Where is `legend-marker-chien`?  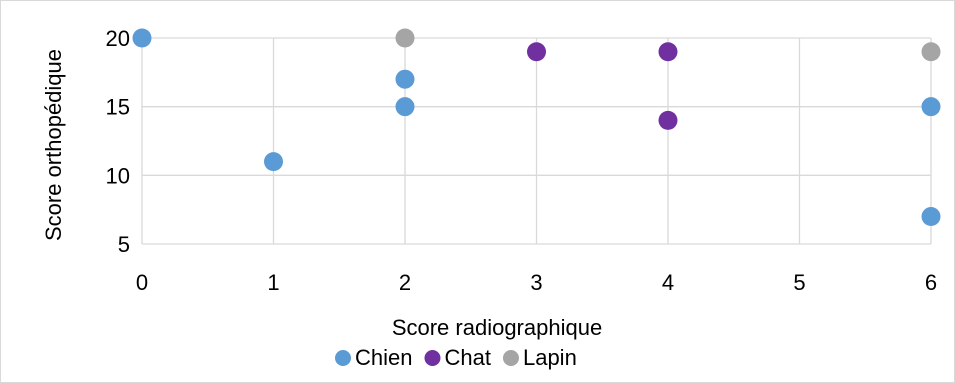
legend-marker-chien is located at coordinates (343, 358).